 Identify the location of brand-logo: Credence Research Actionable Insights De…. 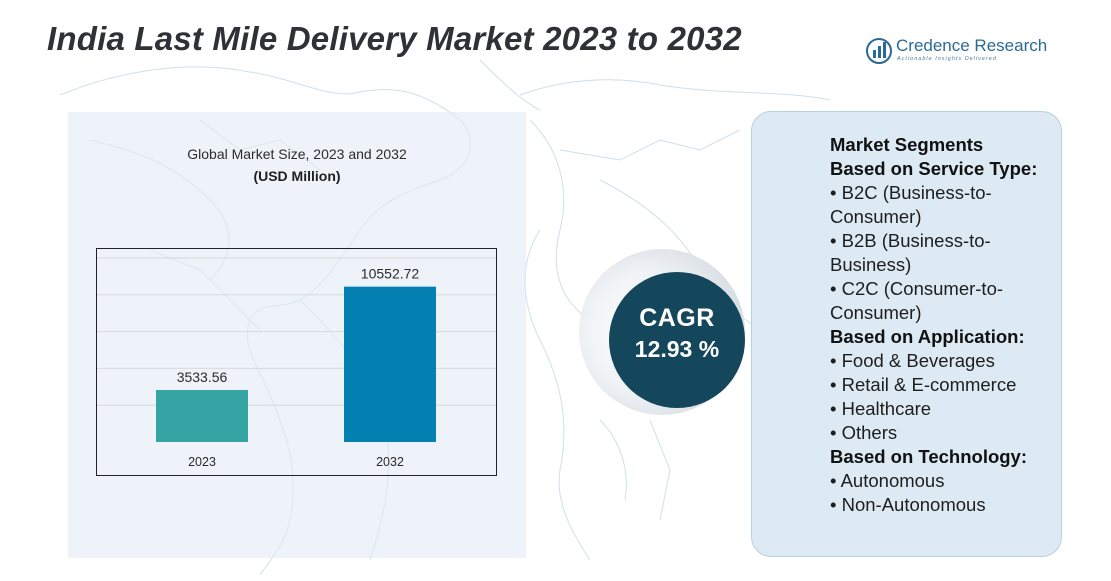
(957, 51).